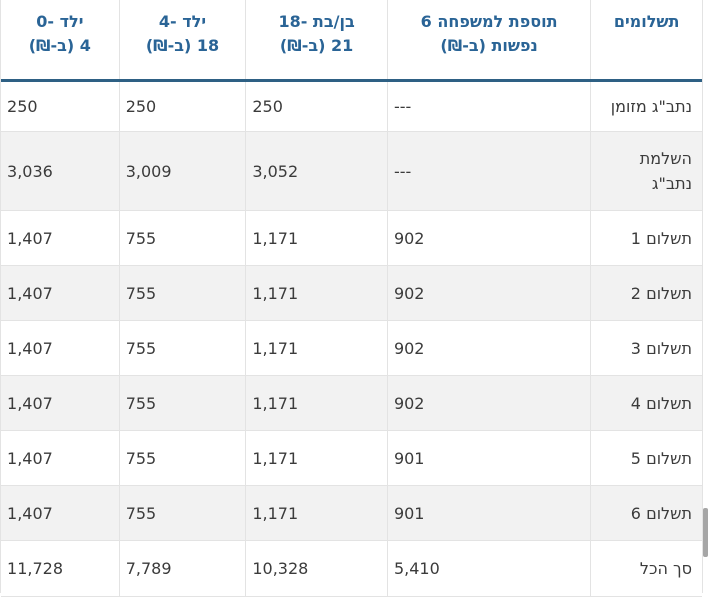 Image resolution: width=708 pixels, height=597 pixels. What do you see at coordinates (489, 45) in the screenshot?
I see `column-header-line: נפשות (ב-₪)` at bounding box center [489, 45].